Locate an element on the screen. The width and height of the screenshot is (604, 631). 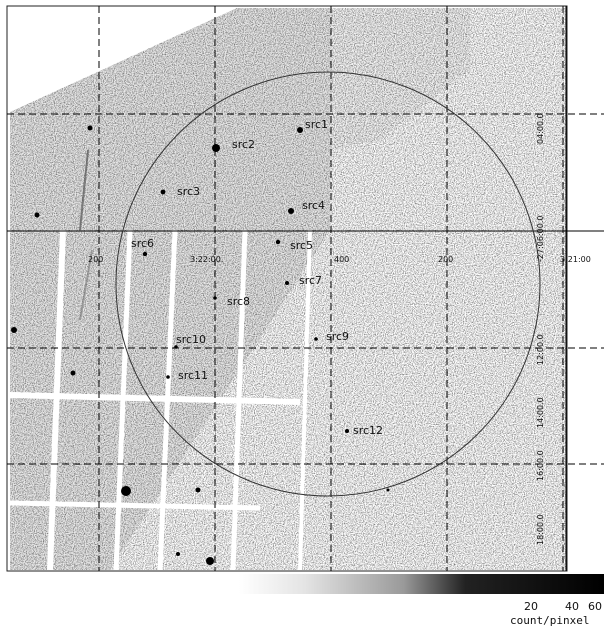
source-label: src8 is located at coordinates (238, 301).